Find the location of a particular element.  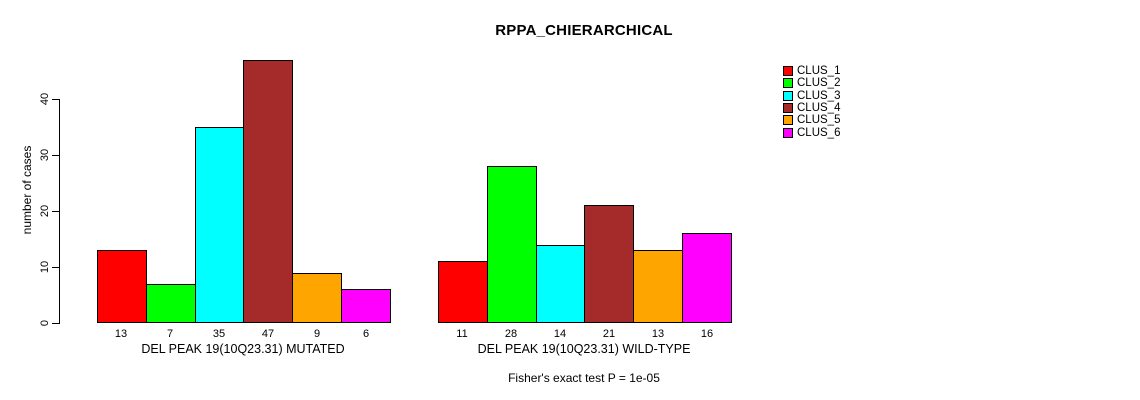

bar-value-label: 9 is located at coordinates (317, 334).